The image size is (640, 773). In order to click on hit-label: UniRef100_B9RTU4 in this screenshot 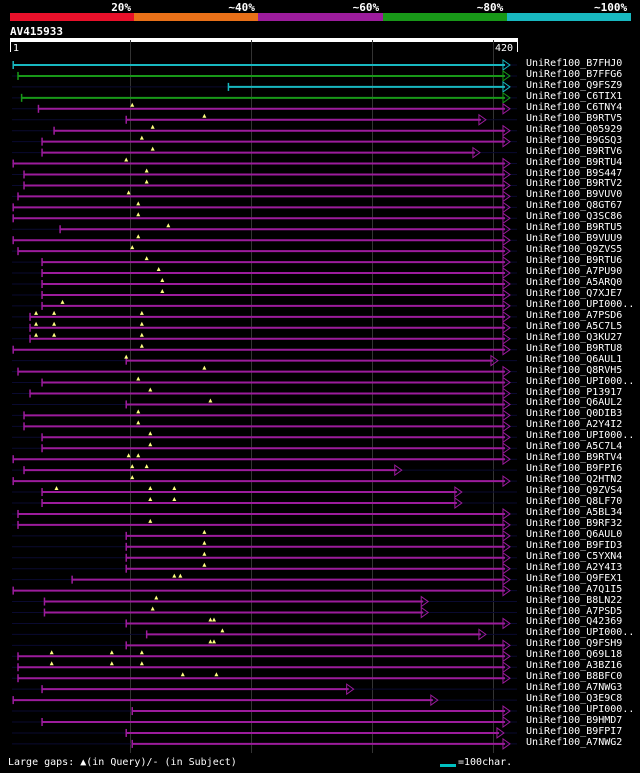, I will do `click(574, 162)`.